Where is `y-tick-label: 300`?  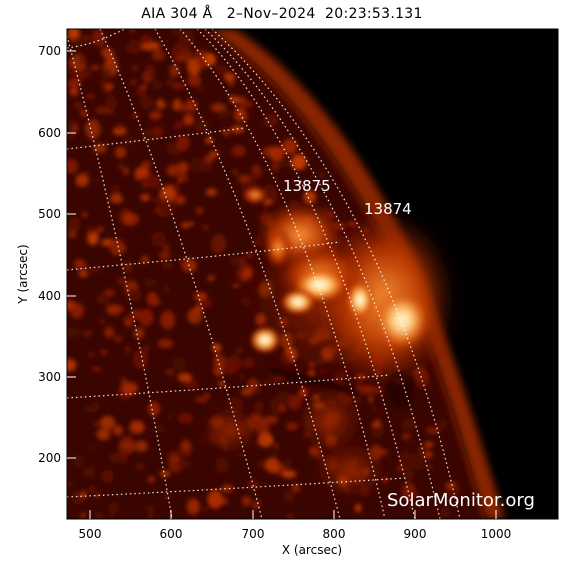 y-tick-label: 300 is located at coordinates (49, 377).